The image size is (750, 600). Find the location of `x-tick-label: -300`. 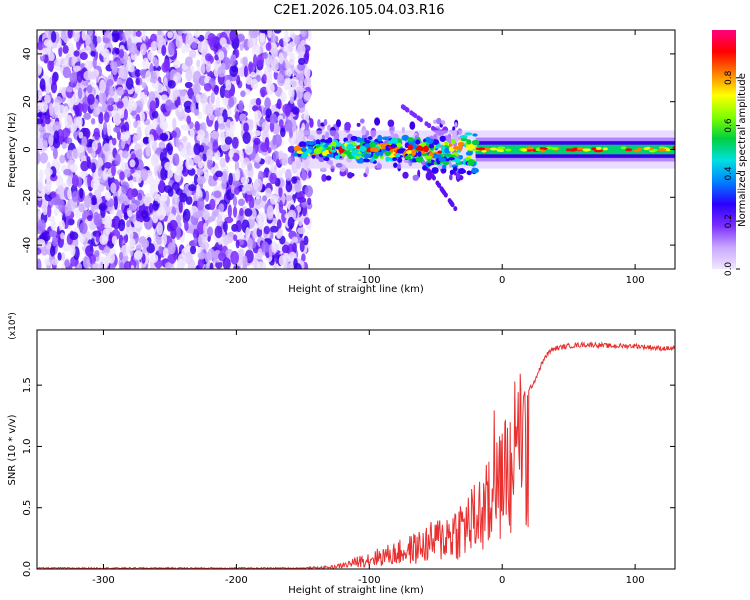

x-tick-label: -300 is located at coordinates (103, 580).